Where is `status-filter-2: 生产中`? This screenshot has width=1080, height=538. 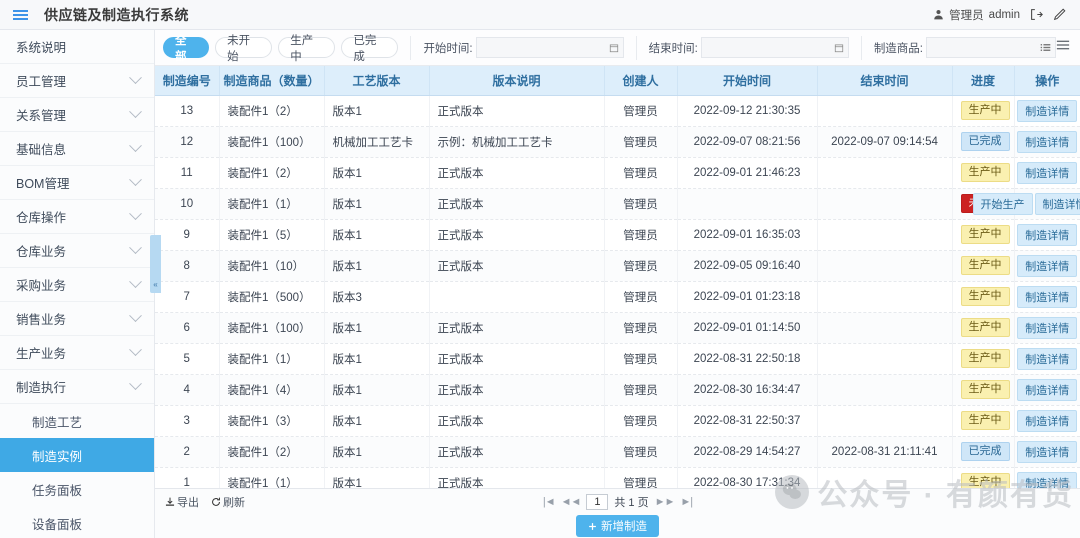
status-filter-2: 生产中 is located at coordinates (307, 49).